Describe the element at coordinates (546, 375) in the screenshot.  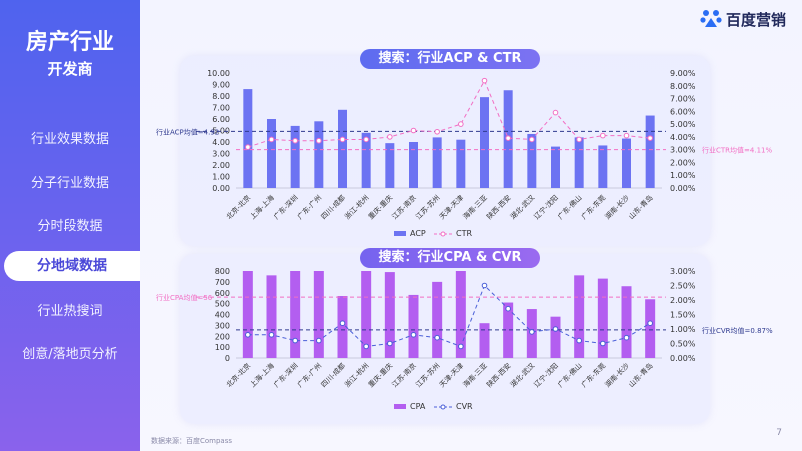
I see `cpa-cvr-category-label: 辽宁-沈阳` at that location.